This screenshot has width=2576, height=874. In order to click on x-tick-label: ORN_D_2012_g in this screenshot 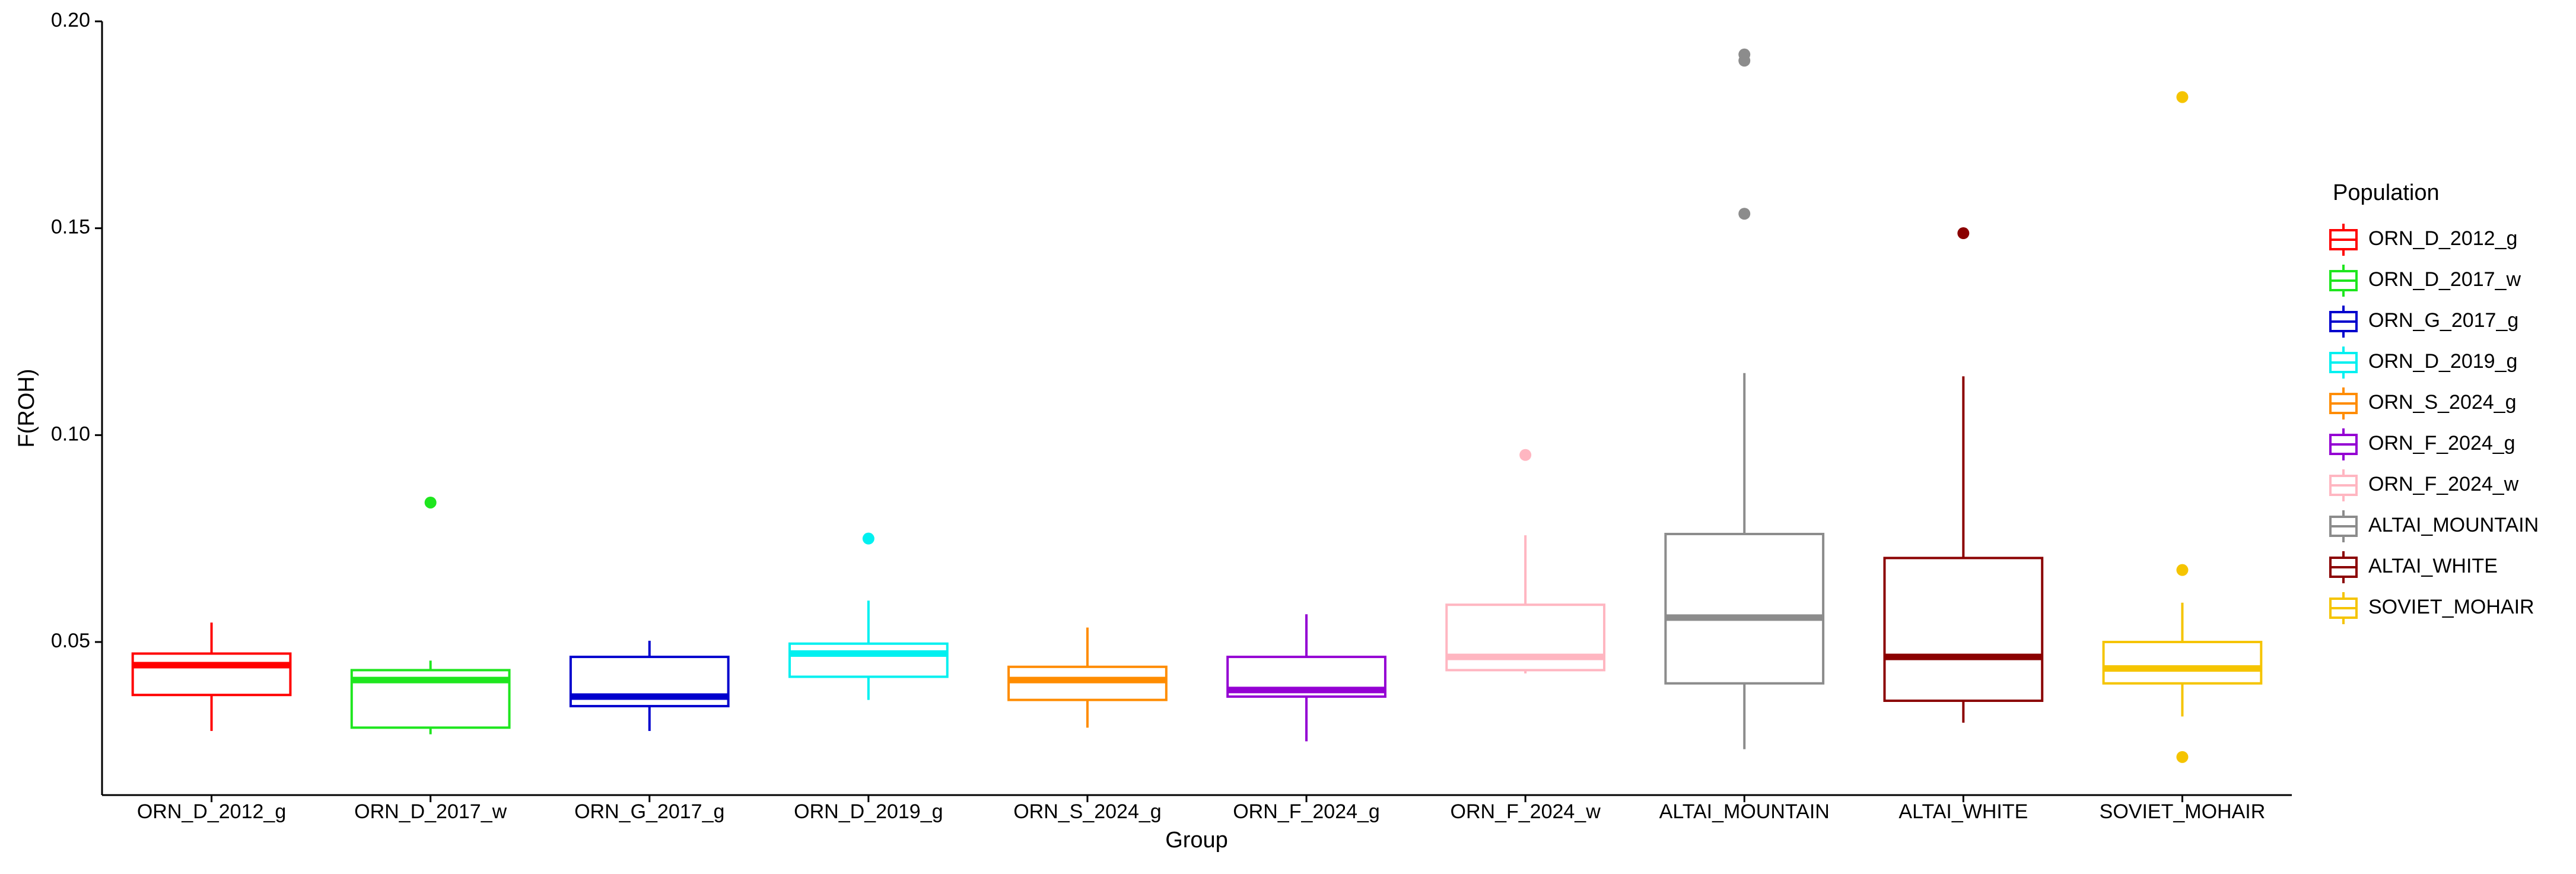, I will do `click(211, 812)`.